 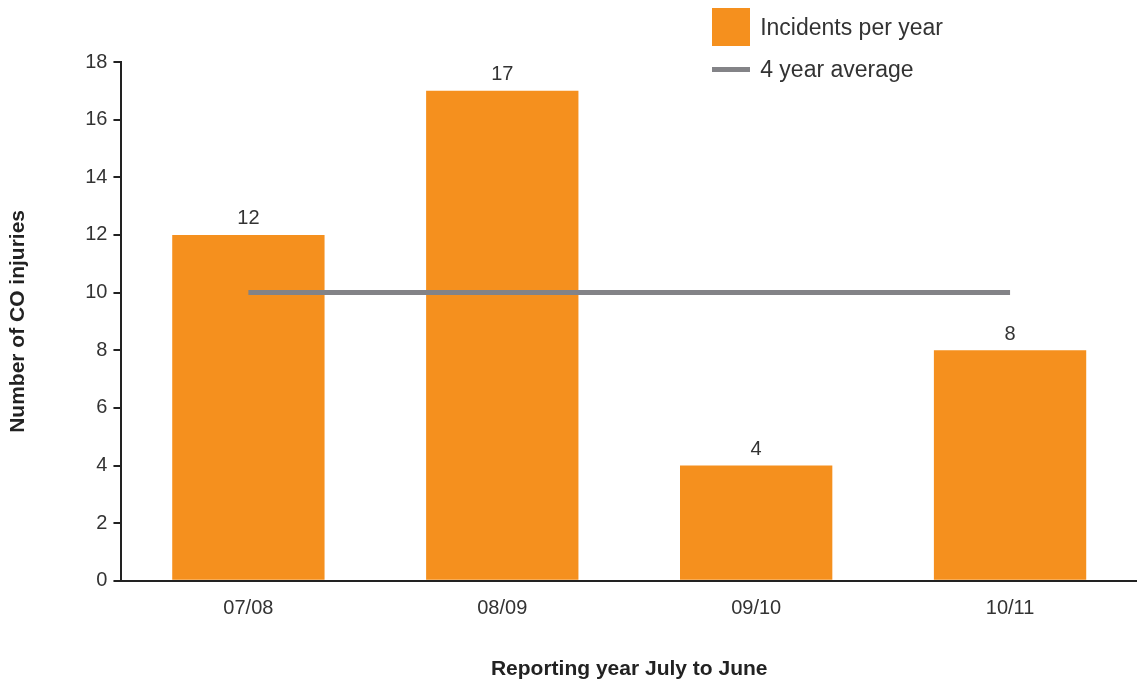 I want to click on y-axis-title: Number of CO injuries, so click(x=17, y=321).